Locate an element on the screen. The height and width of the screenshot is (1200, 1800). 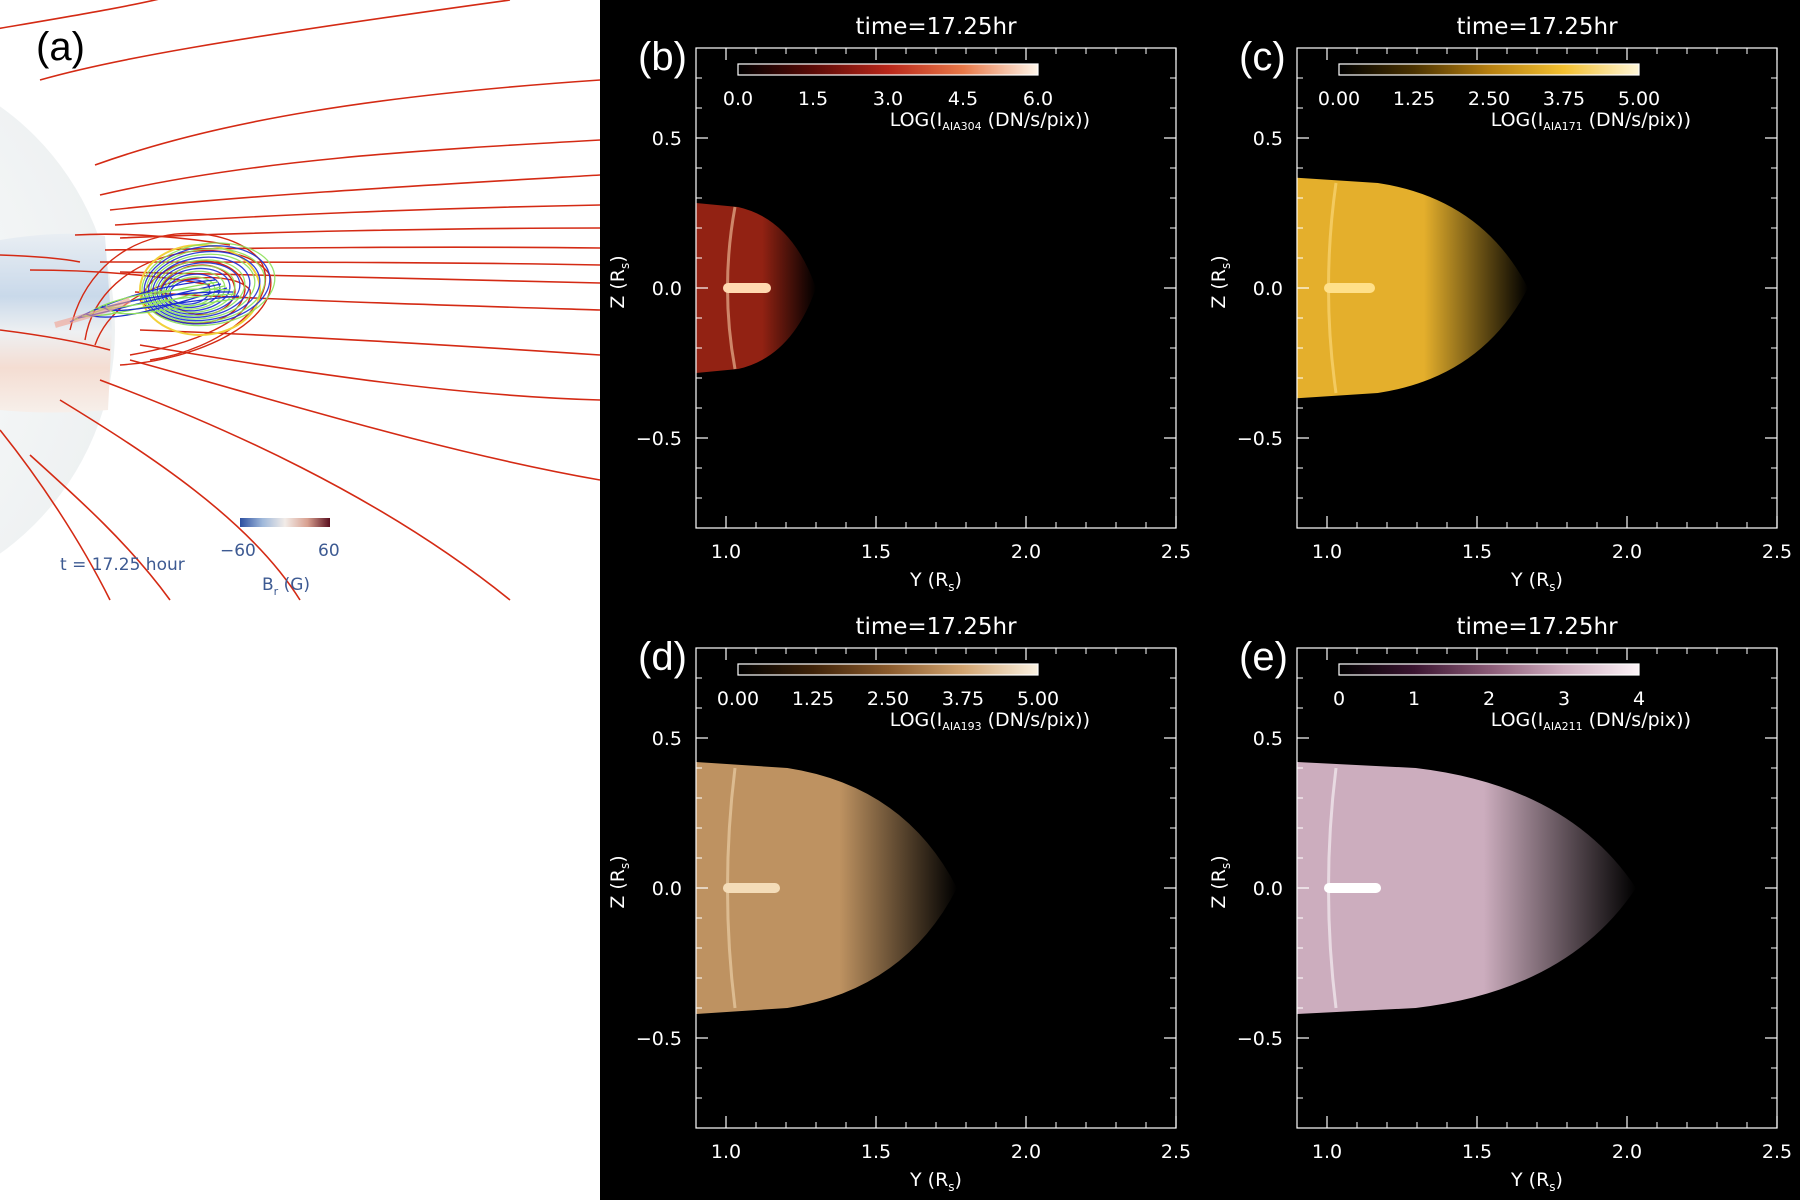
sun-sphere is located at coordinates (57, 330).